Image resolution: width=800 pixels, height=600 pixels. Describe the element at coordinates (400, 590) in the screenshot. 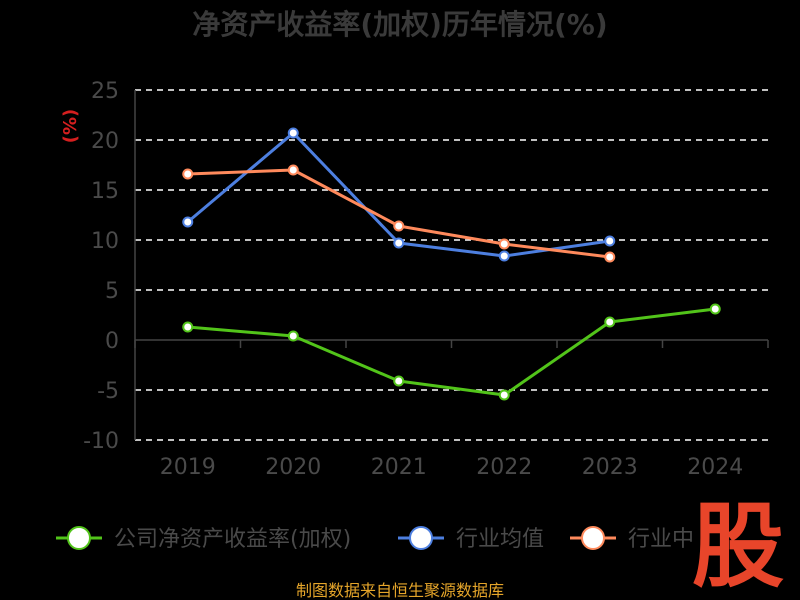

I see `source-note: 制图数据来自恒生聚源数据库` at that location.